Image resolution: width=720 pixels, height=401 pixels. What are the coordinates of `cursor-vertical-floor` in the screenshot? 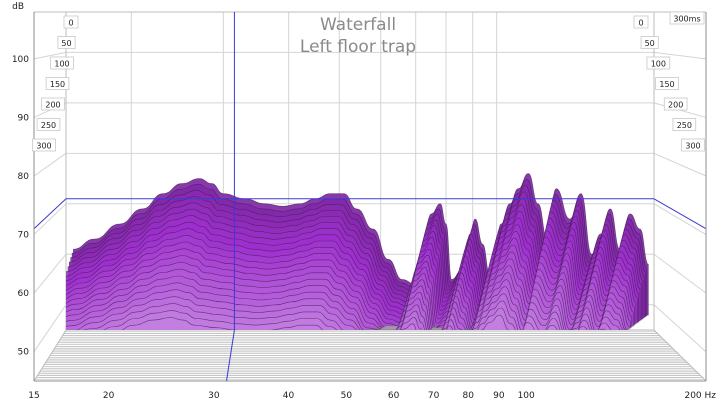 It's located at (230, 355).